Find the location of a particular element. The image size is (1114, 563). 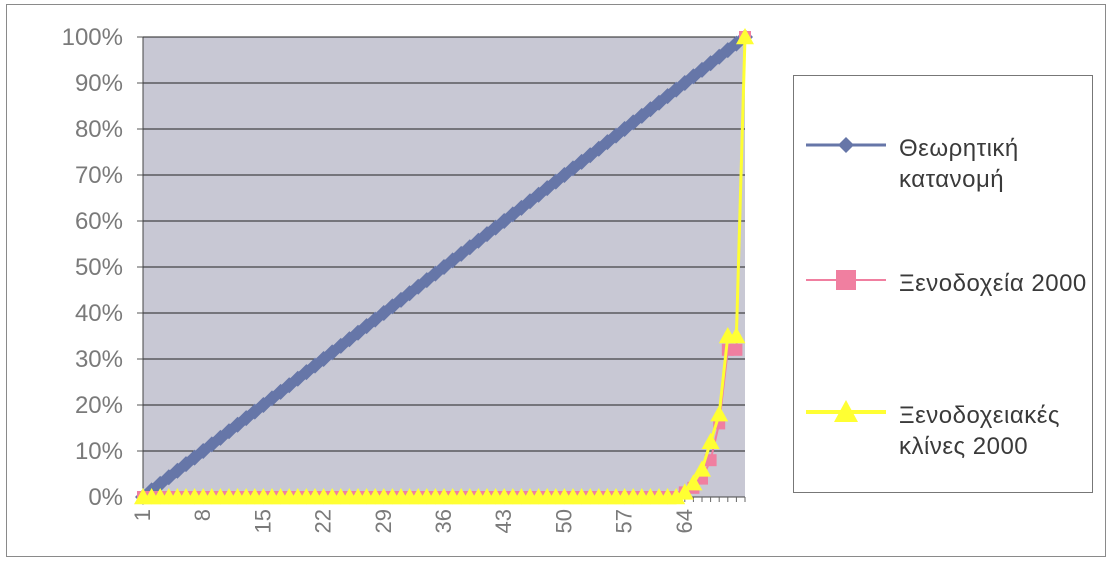

y-tick-label: 80% is located at coordinates (99, 129).